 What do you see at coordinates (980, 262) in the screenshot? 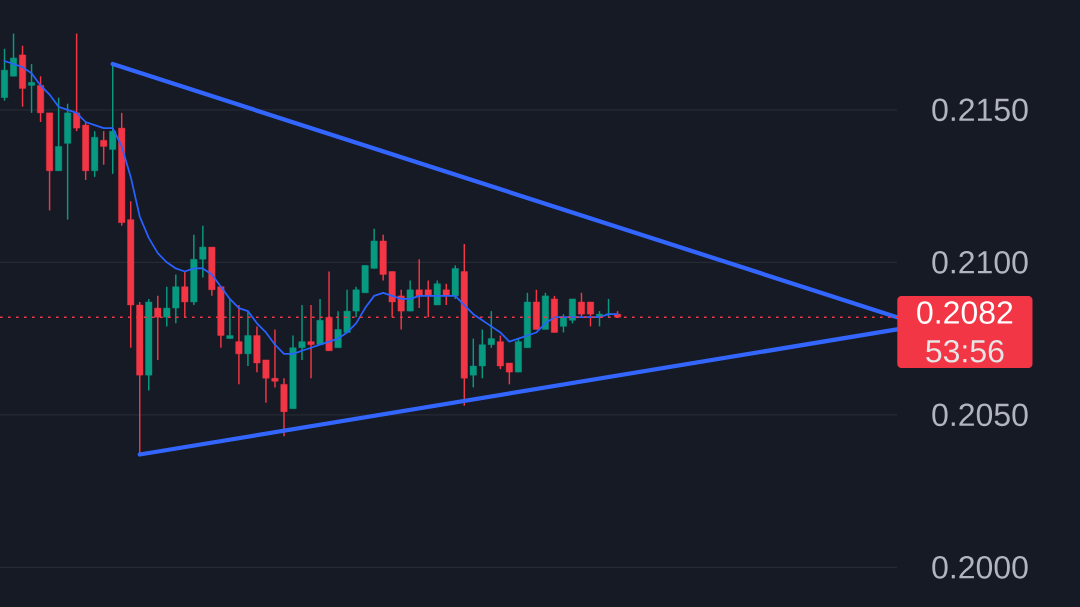
I see `y-tick-label: 0.2100` at bounding box center [980, 262].